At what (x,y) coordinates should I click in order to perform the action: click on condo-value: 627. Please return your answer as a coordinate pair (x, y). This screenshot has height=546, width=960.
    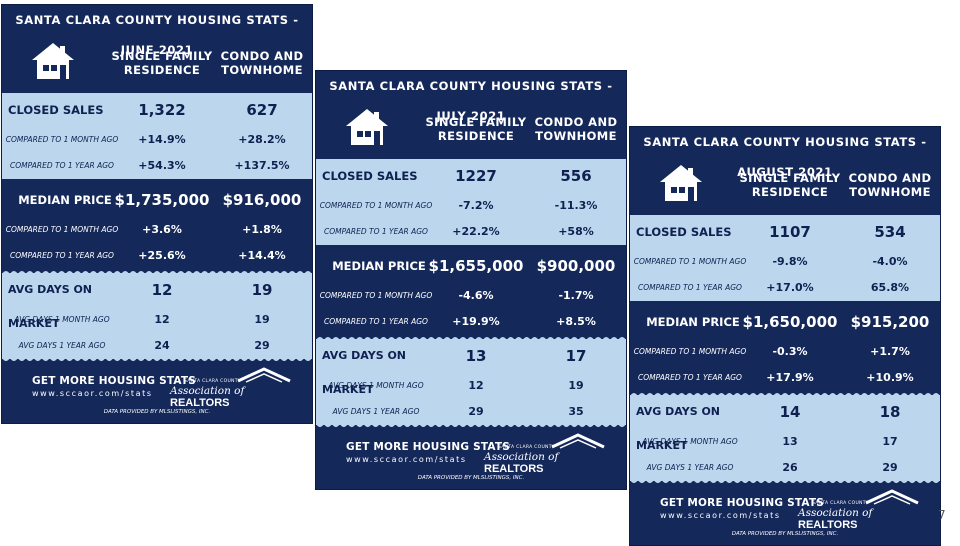
    Looking at the image, I should click on (262, 110).